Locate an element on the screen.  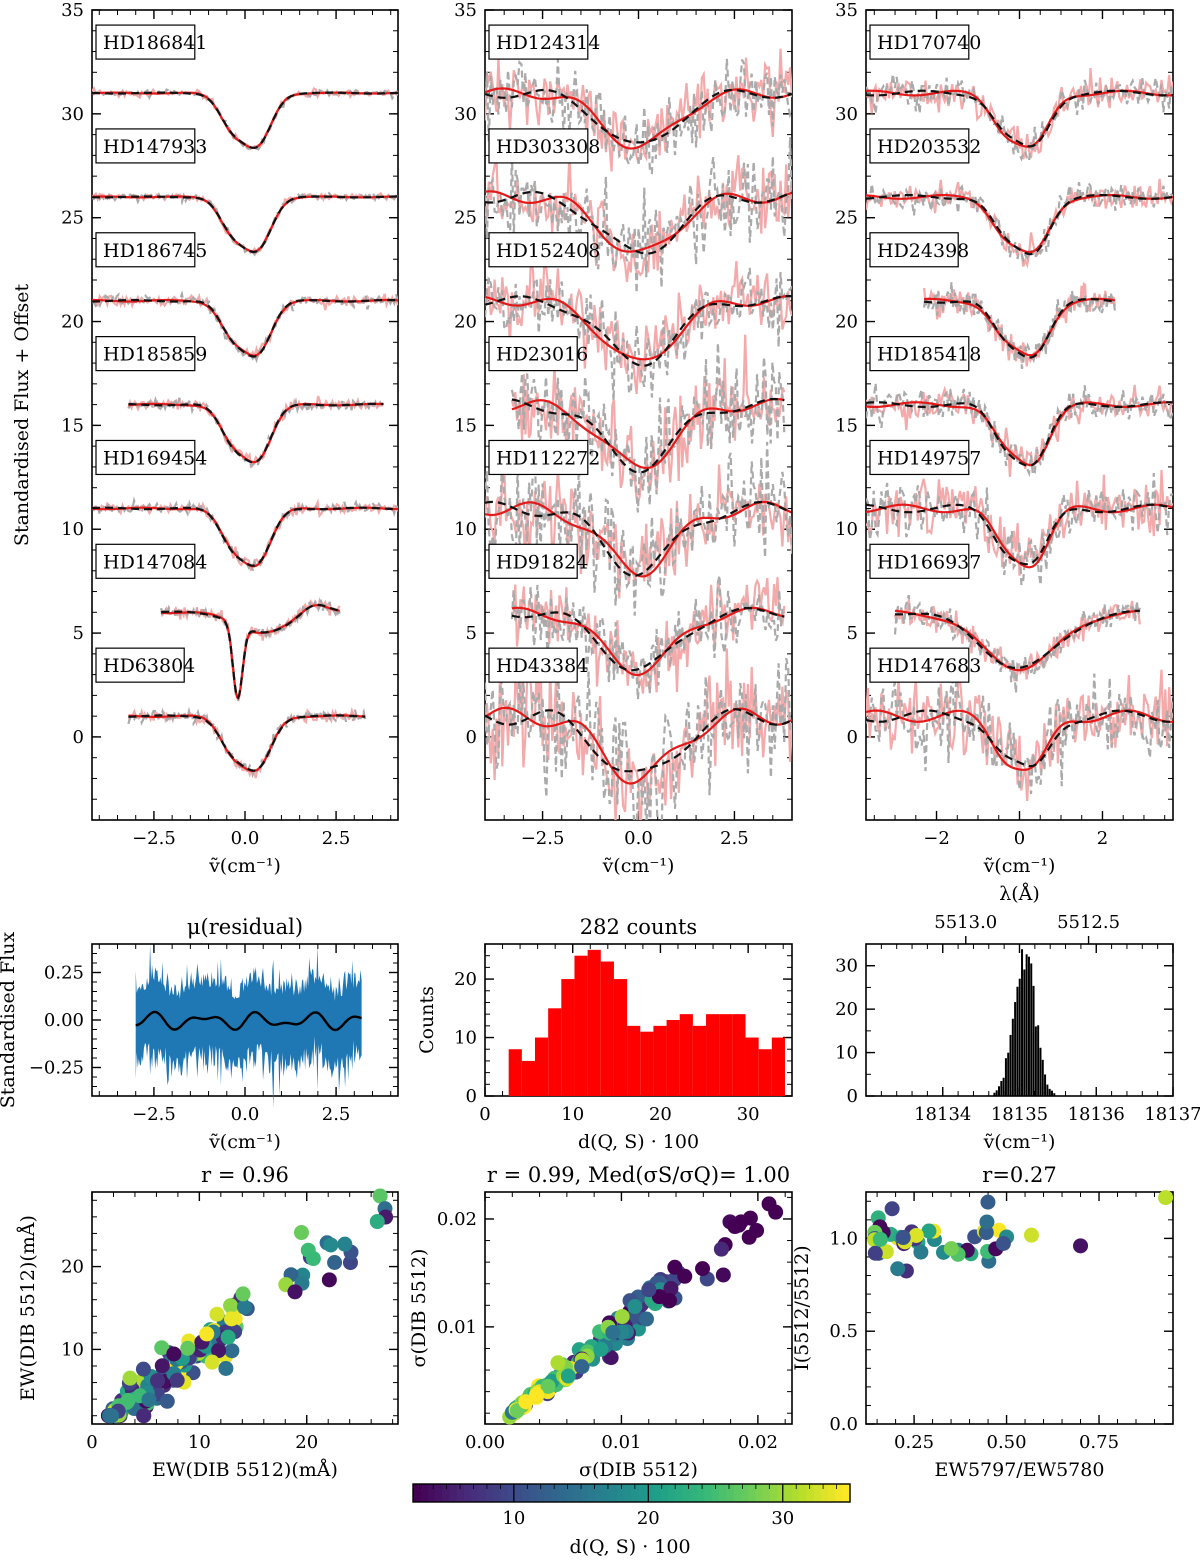
x-tick-label: 0.01 is located at coordinates (621, 1442).